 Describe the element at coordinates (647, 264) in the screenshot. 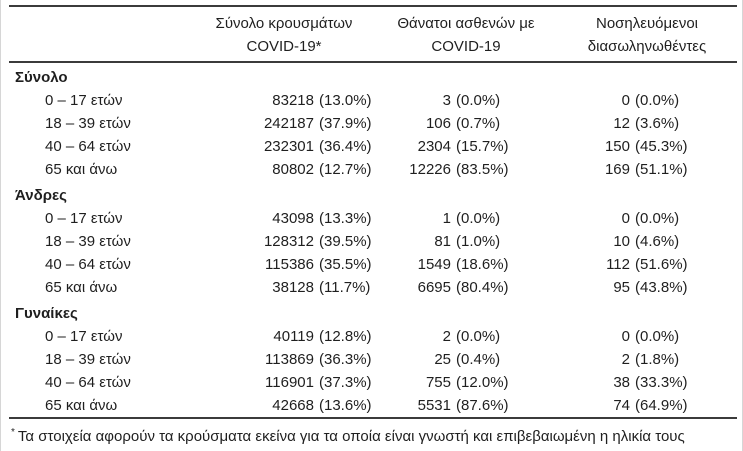

I see `intubated-cell: 112 (51.6%)` at that location.